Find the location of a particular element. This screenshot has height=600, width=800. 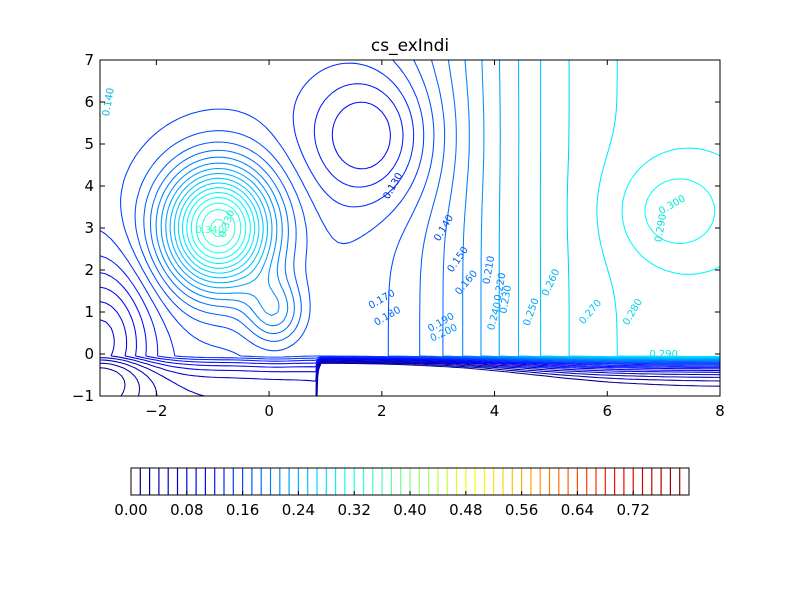

y-tick-label: 5 is located at coordinates (89, 144).